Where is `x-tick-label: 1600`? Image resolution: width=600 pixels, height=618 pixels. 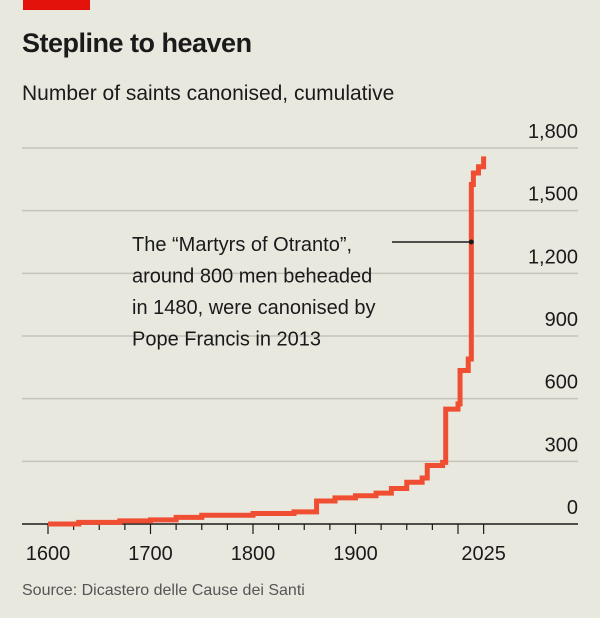
x-tick-label: 1600 is located at coordinates (48, 554).